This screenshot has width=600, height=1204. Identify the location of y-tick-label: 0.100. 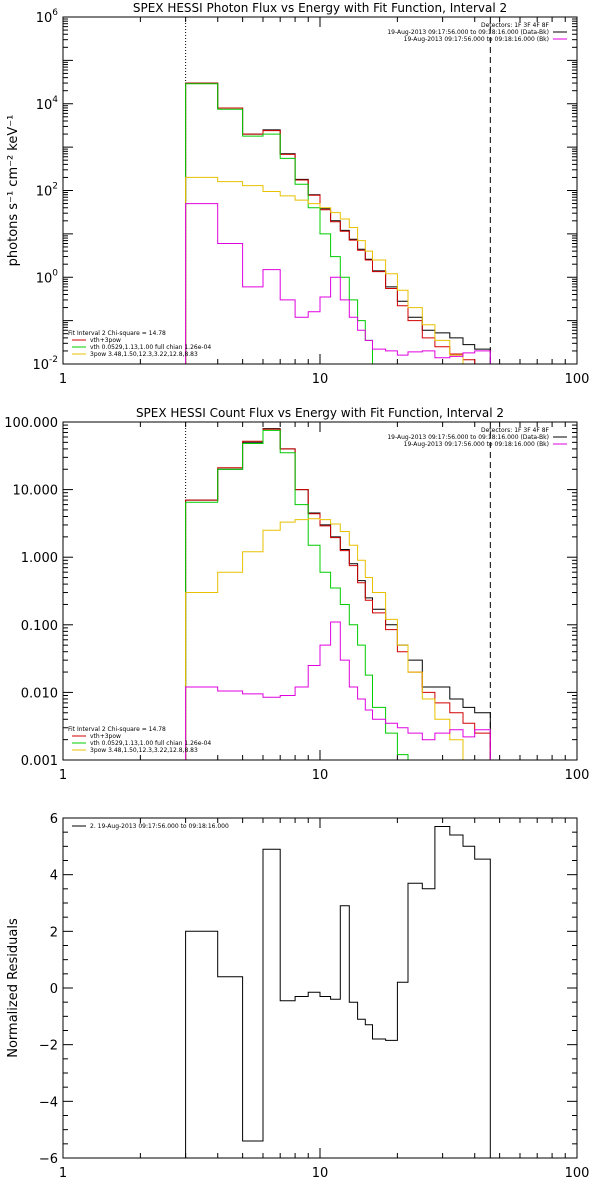
(39, 626).